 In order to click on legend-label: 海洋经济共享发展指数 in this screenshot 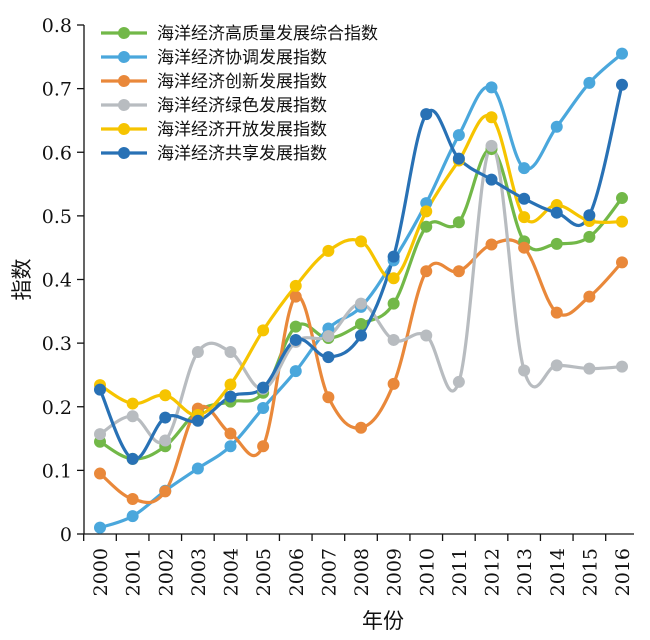, I will do `click(242, 154)`.